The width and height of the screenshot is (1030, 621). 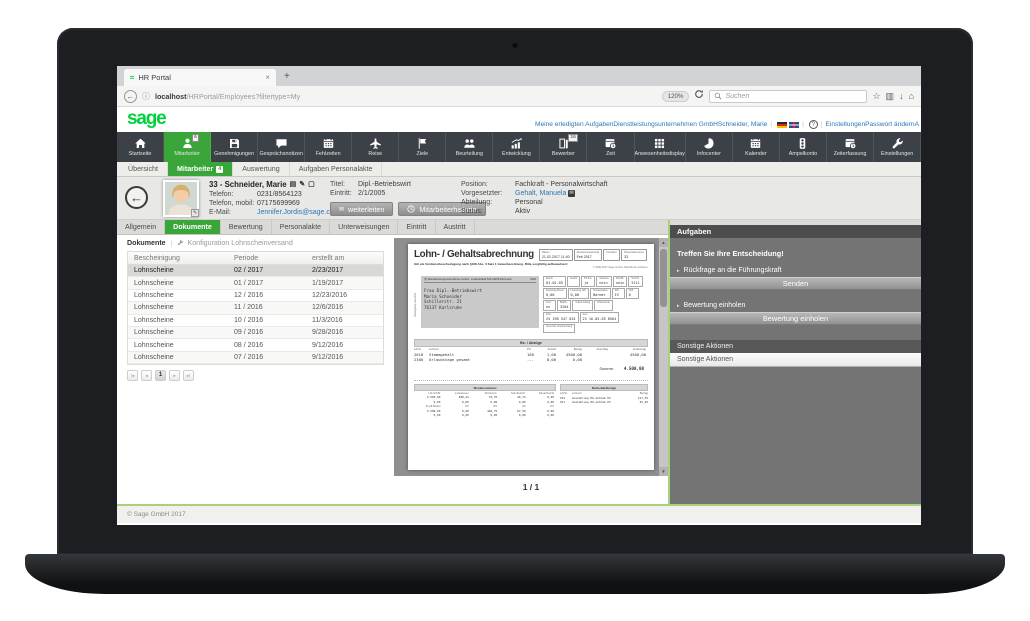 What do you see at coordinates (663, 357) in the screenshot?
I see `pdf-scrollbar: ▲ ▼` at bounding box center [663, 357].